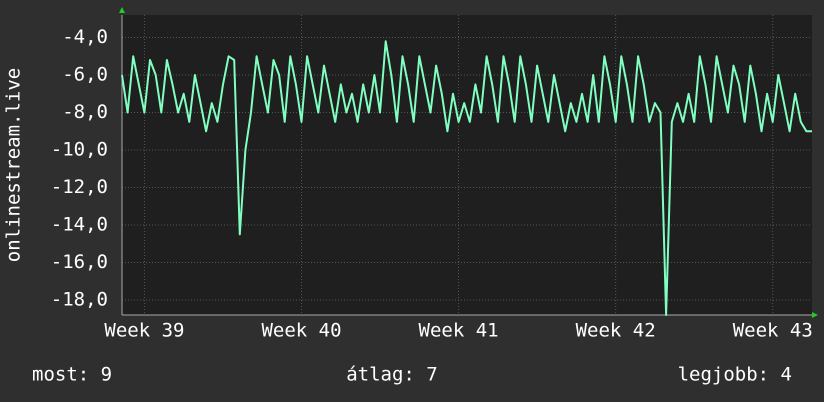  I want to click on y-tick-label: -10,0, so click(79, 150).